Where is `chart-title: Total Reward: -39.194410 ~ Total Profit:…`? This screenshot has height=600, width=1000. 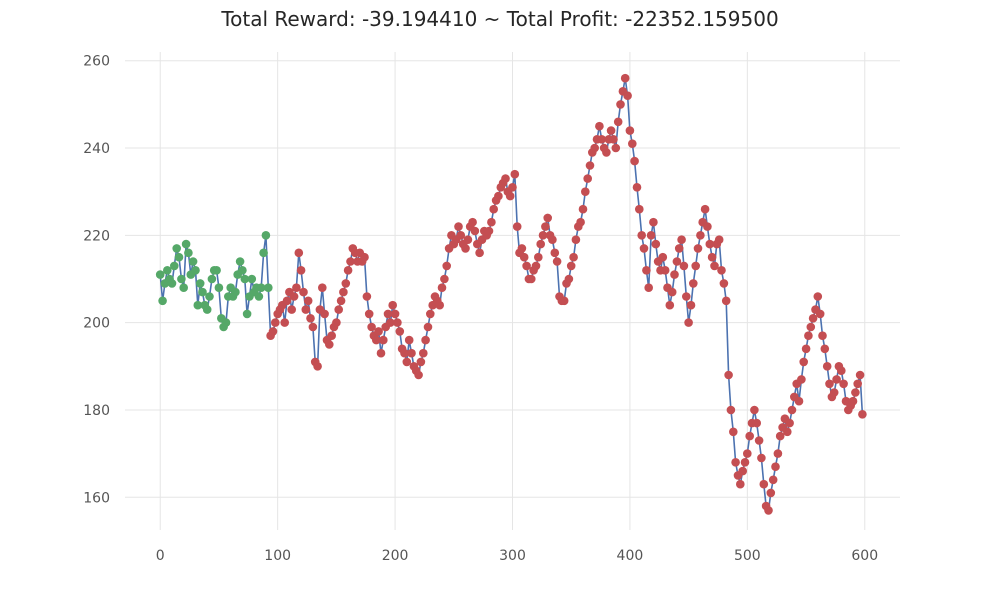
chart-title: Total Reward: -39.194410 ~ Total Profit:… is located at coordinates (500, 19).